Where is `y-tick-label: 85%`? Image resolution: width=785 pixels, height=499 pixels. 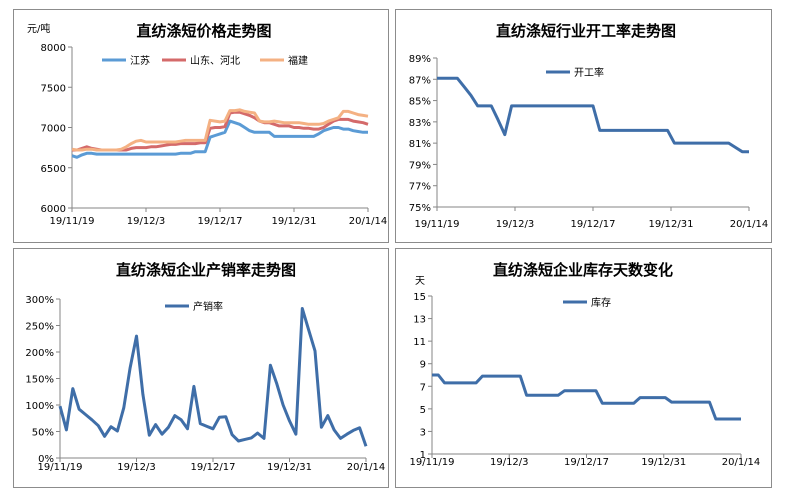 y-tick-label: 85% is located at coordinates (420, 102).